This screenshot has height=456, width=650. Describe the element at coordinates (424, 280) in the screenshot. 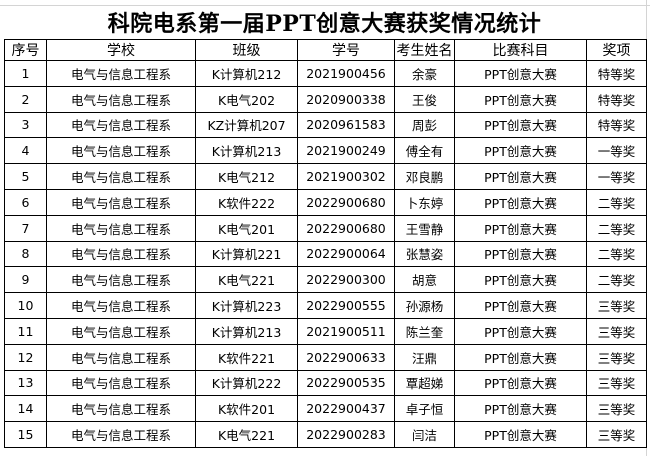

I see `cell-name: 胡意` at that location.